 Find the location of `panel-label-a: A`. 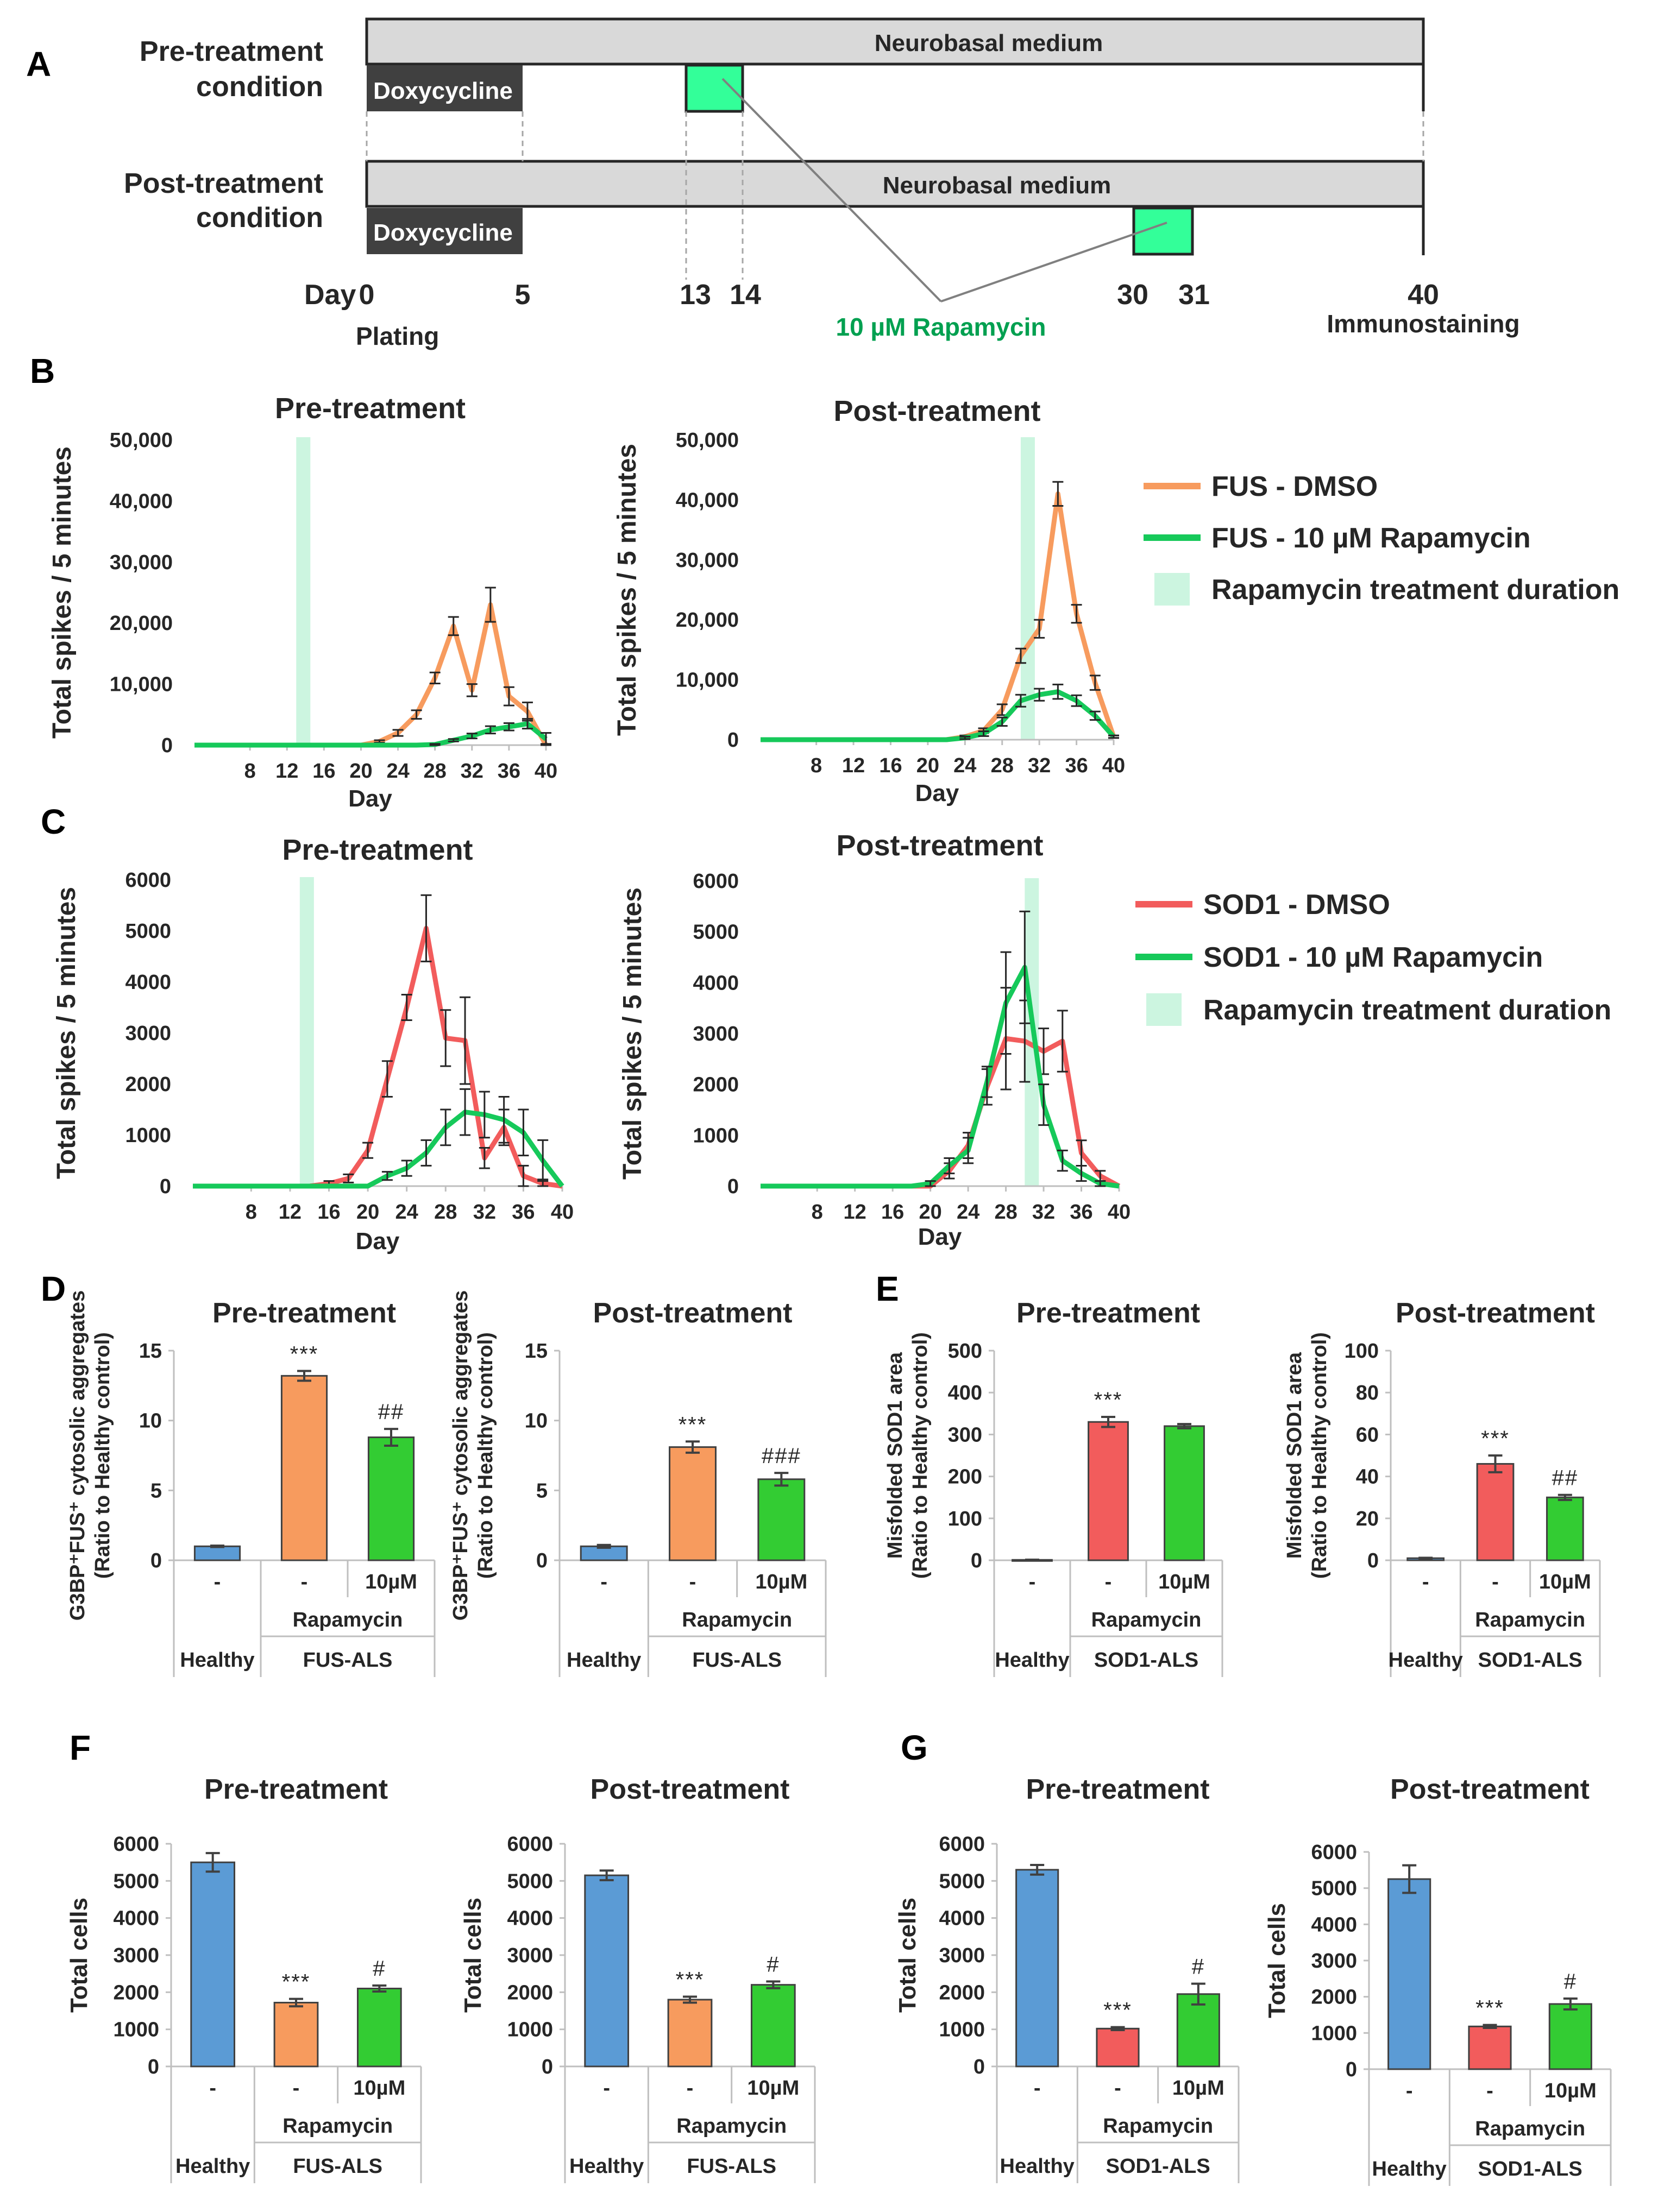

panel-label-a: A is located at coordinates (38, 64).